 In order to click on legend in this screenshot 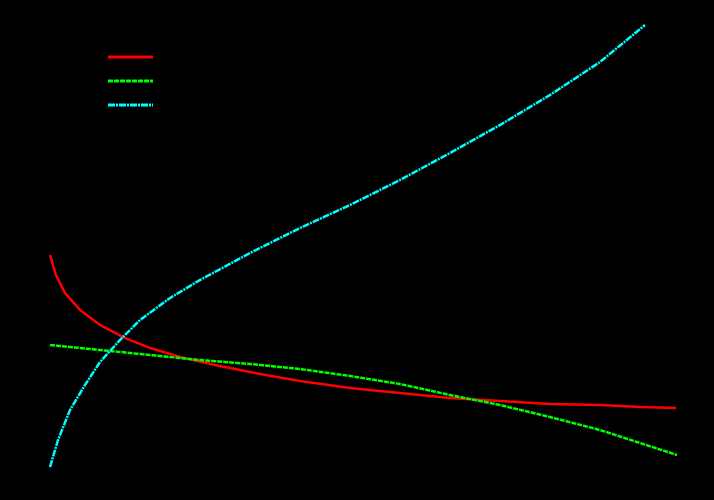, I will do `click(130, 81)`.